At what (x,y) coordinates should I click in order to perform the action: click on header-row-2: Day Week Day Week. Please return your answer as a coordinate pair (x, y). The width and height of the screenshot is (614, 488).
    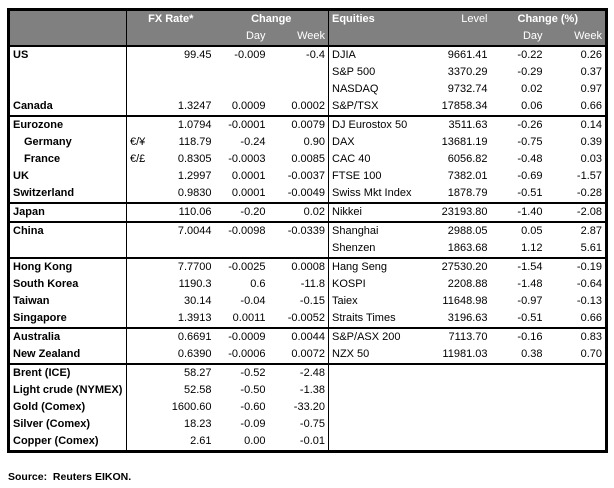
    Looking at the image, I should click on (307, 37).